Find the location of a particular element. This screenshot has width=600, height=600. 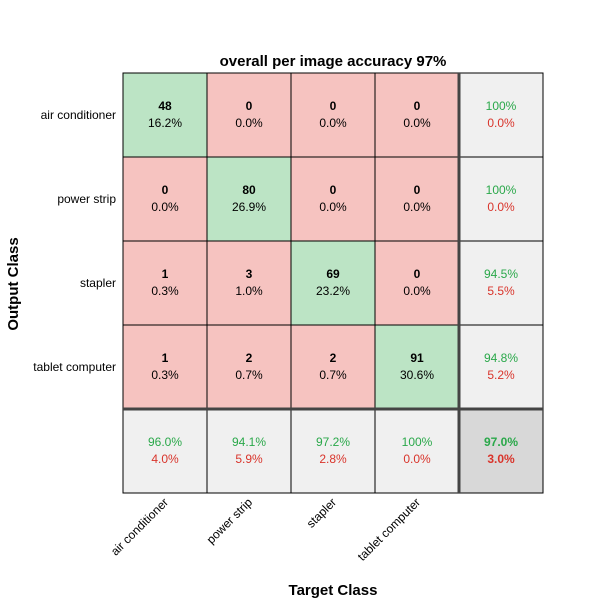

column-error-rate: 5.9% is located at coordinates (249, 459).